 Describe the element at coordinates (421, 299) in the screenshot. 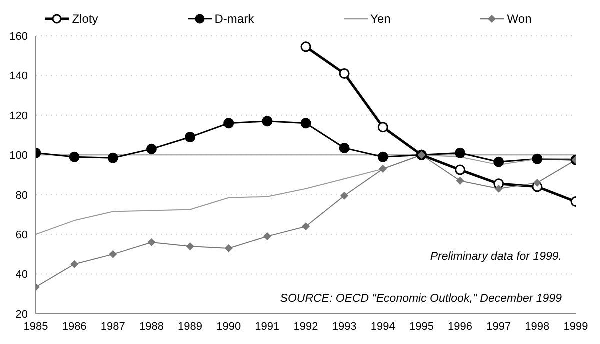

I see `annotation: SOURCE: OECD "Economic Outlook," December 1999` at that location.